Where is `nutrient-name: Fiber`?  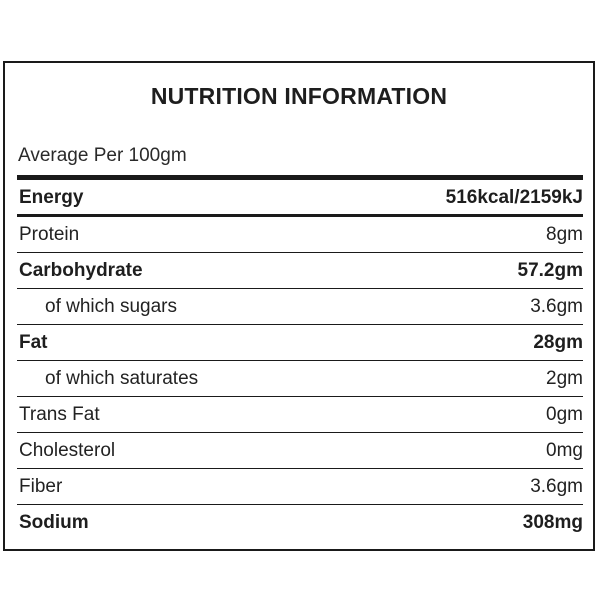 nutrient-name: Fiber is located at coordinates (41, 486).